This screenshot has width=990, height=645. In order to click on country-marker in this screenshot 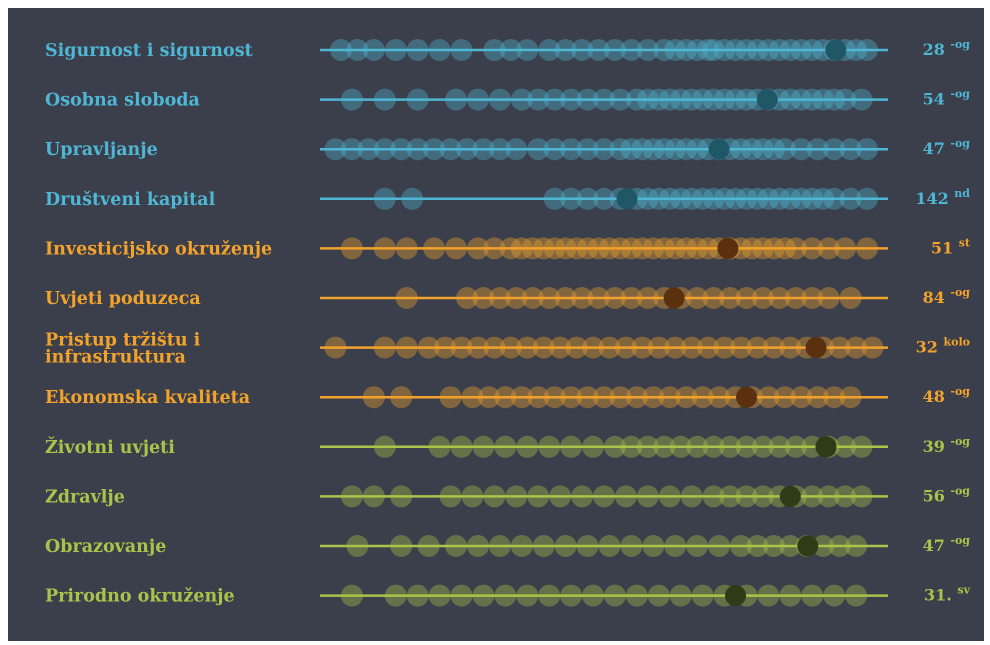, I will do `click(728, 248)`.